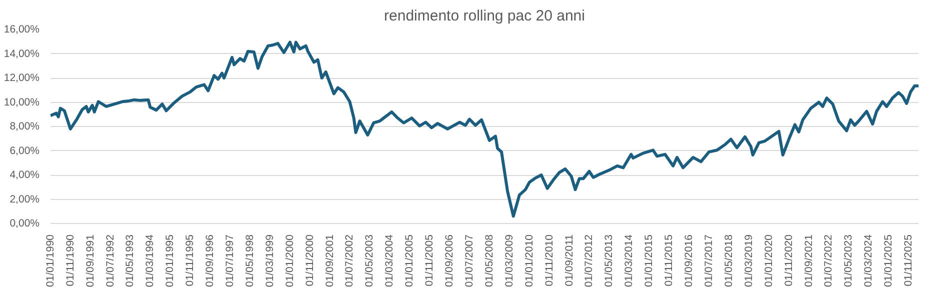 The image size is (932, 290). Describe the element at coordinates (90, 261) in the screenshot. I see `x-tick-label: 01/09/1991` at that location.